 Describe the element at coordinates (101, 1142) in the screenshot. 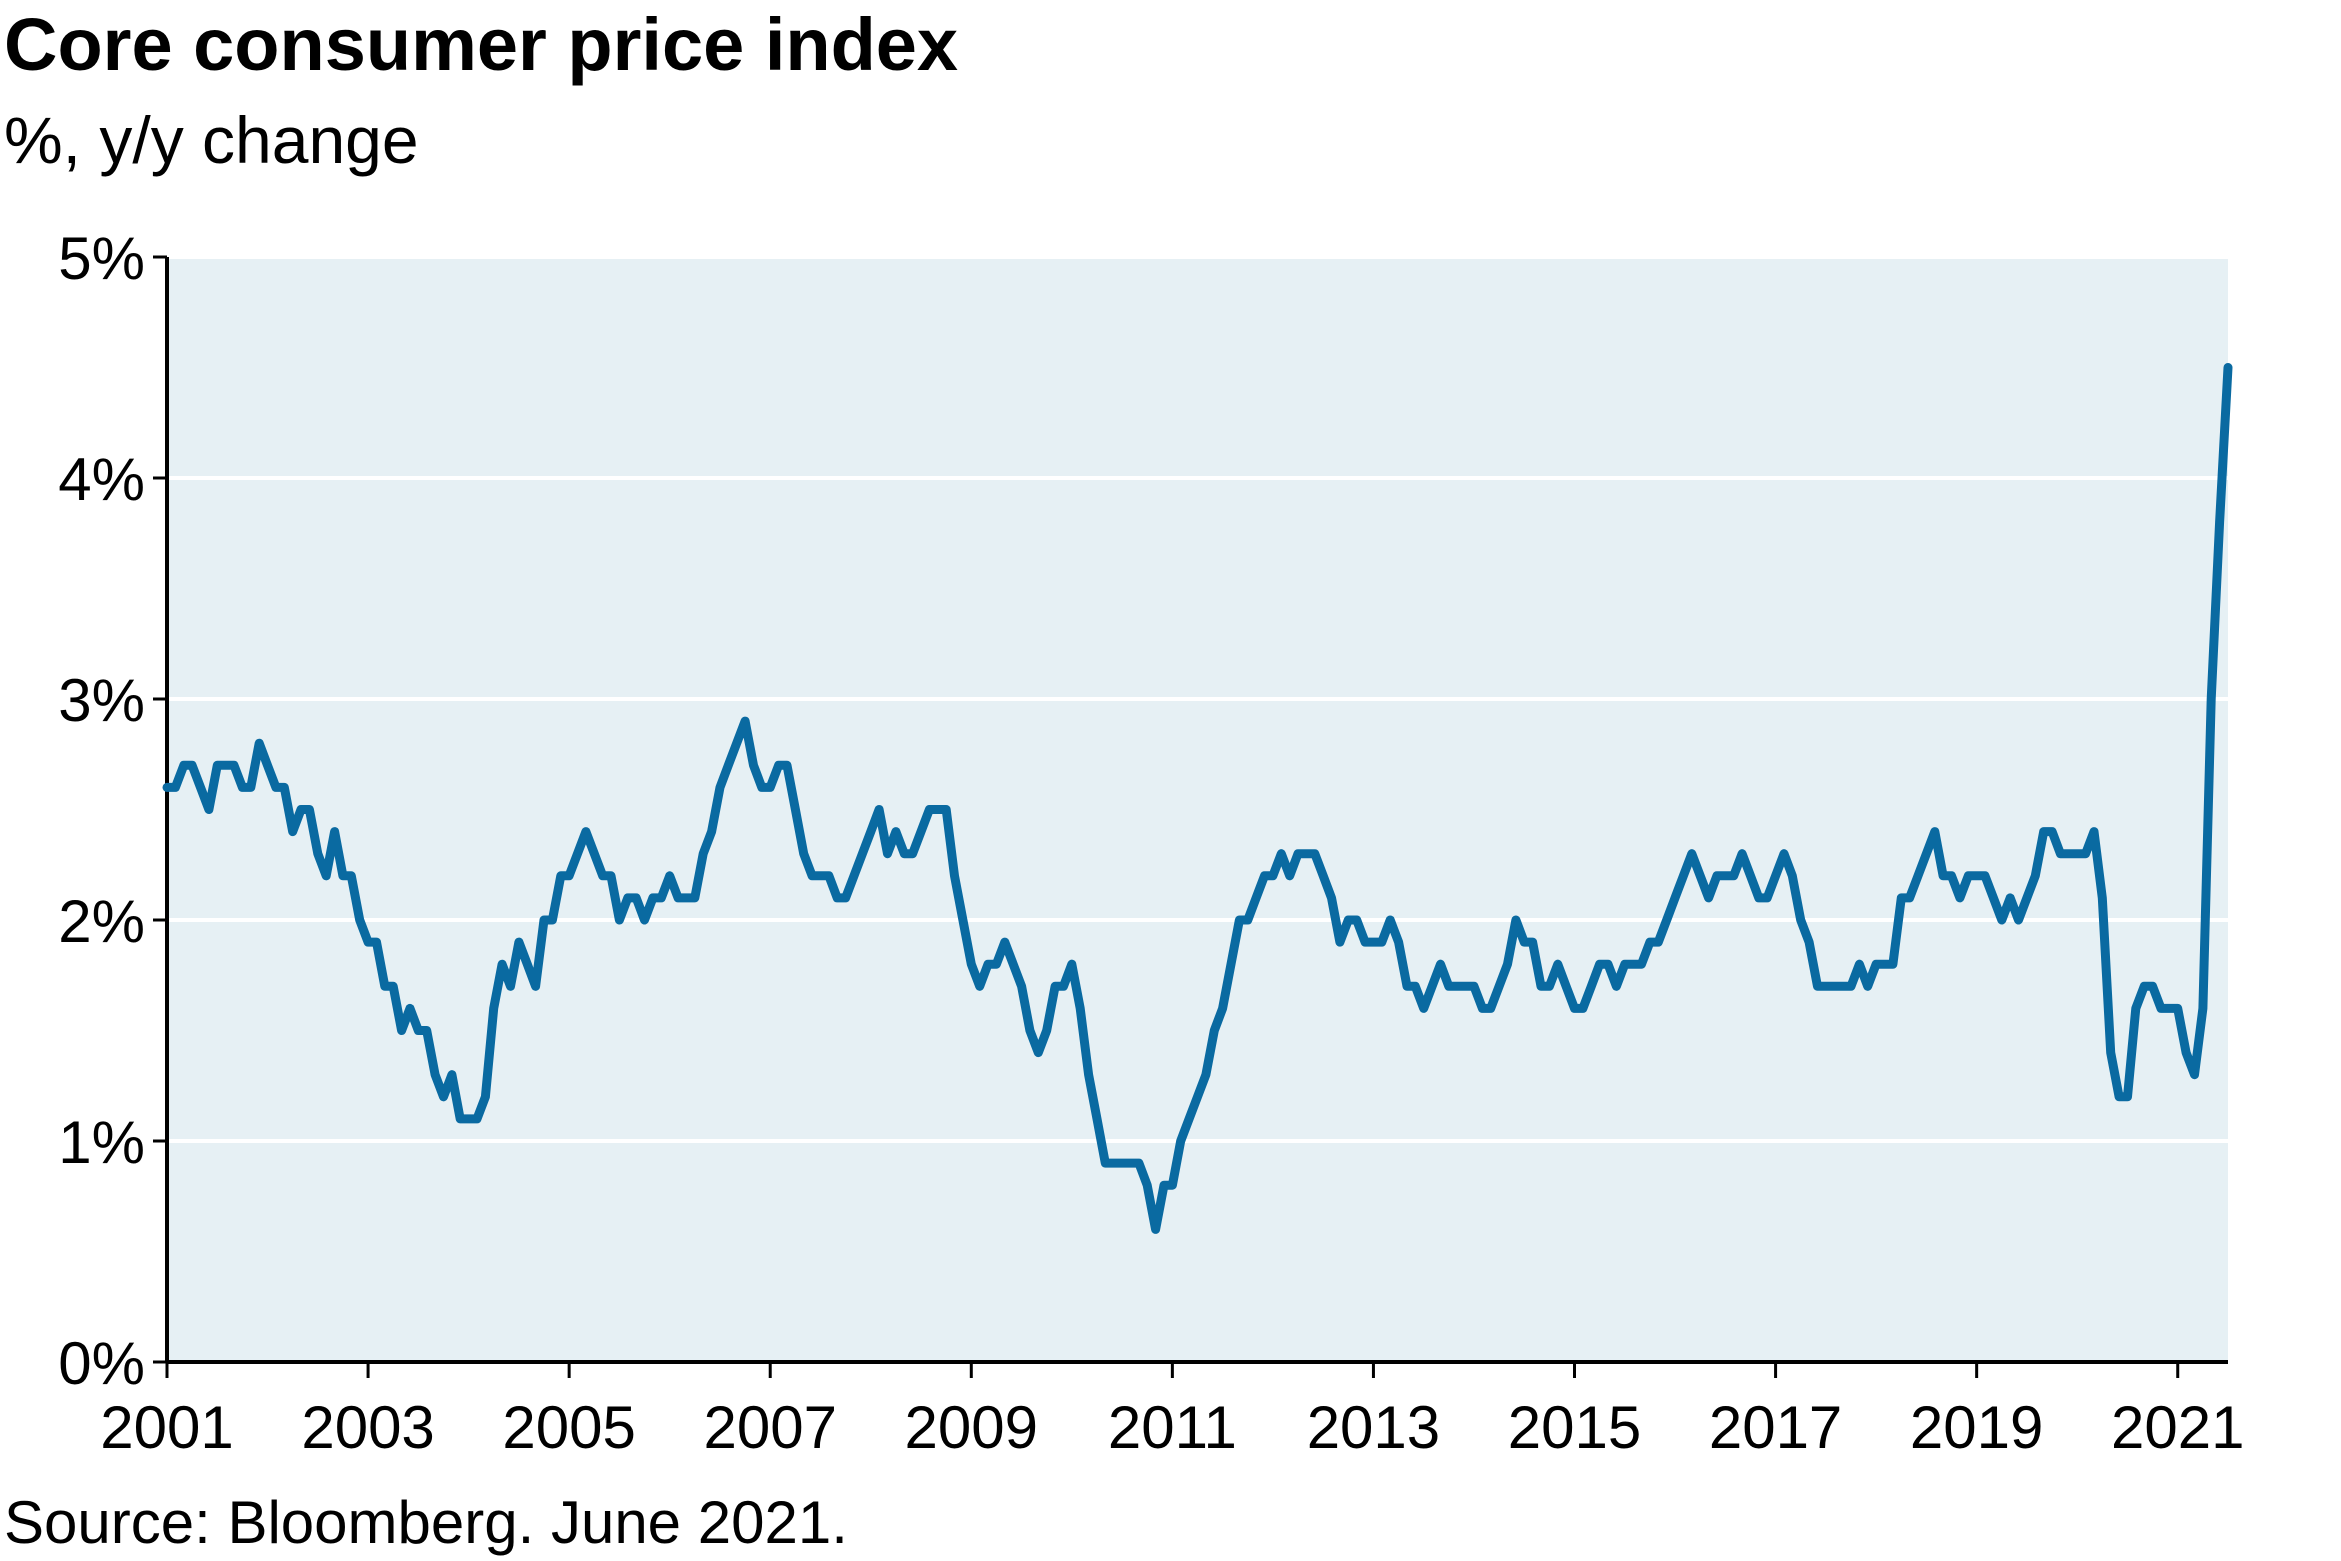

I see `y-tick-label: 1%` at that location.